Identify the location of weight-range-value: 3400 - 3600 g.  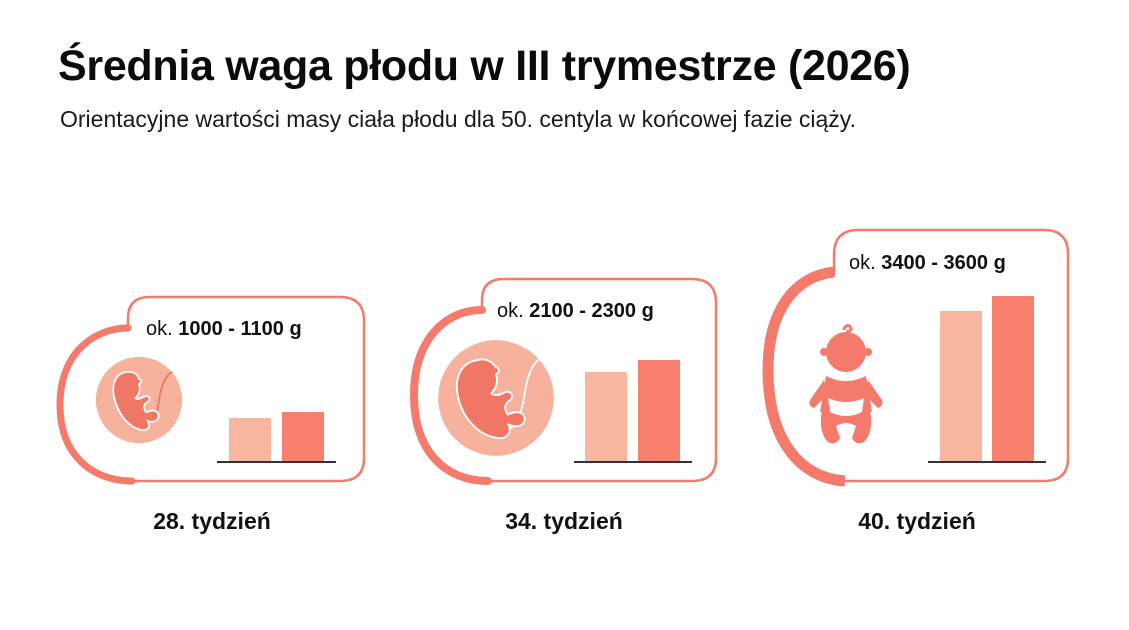
(943, 263).